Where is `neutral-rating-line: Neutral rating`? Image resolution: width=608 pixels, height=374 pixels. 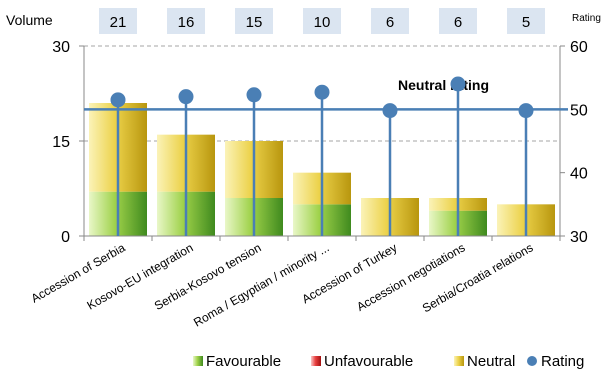 neutral-rating-line: Neutral rating is located at coordinates (326, 94).